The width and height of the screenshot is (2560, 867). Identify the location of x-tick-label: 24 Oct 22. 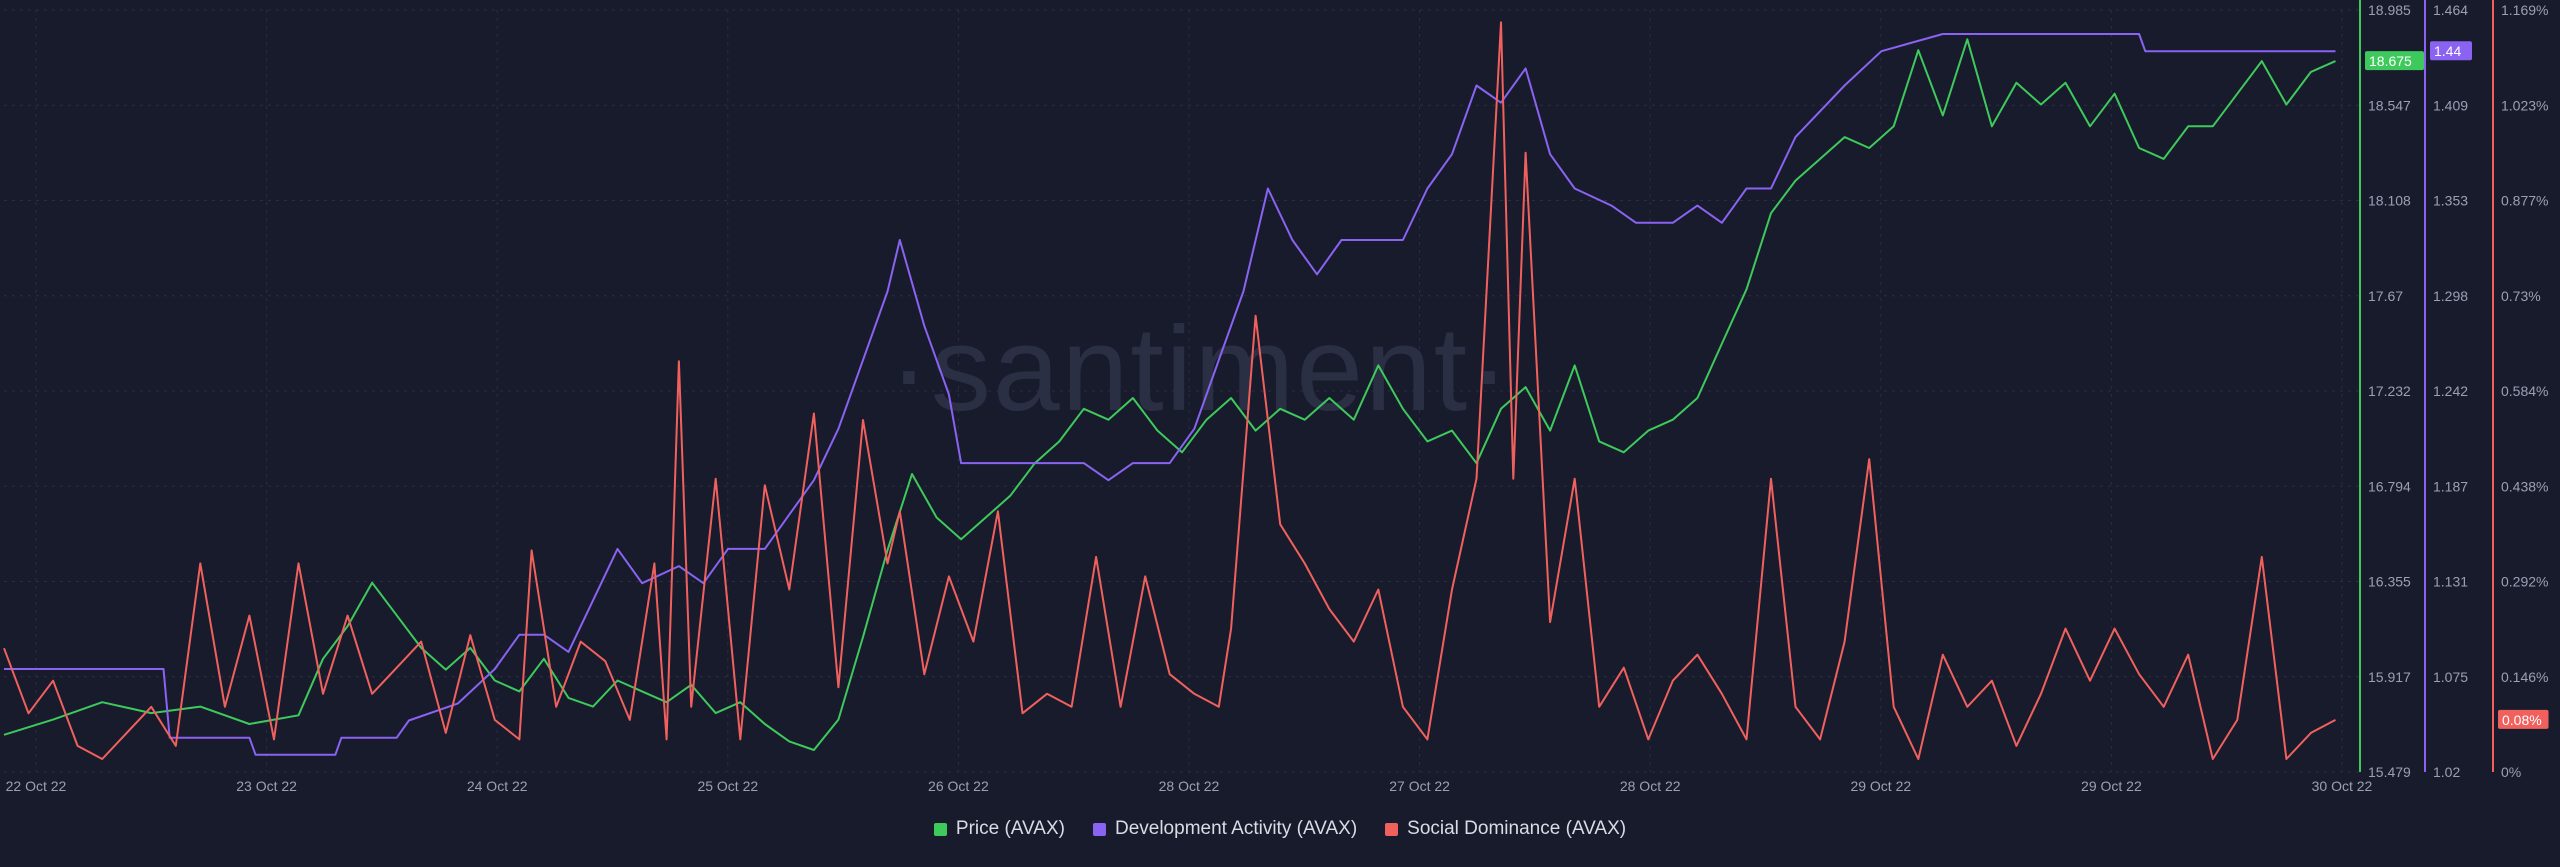
(497, 786).